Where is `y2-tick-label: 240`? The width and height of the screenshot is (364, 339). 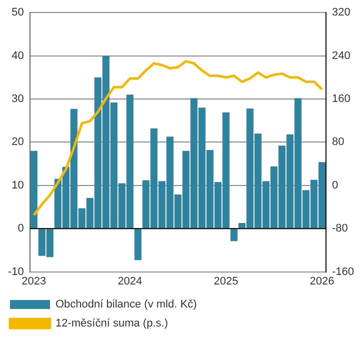
y2-tick-label: 240 is located at coordinates (341, 56).